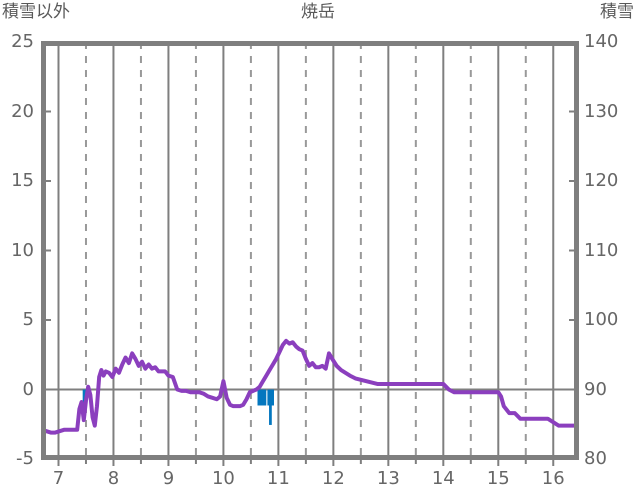 This screenshot has height=501, width=636. I want to click on y-axis-left-tick: 10, so click(22, 250).